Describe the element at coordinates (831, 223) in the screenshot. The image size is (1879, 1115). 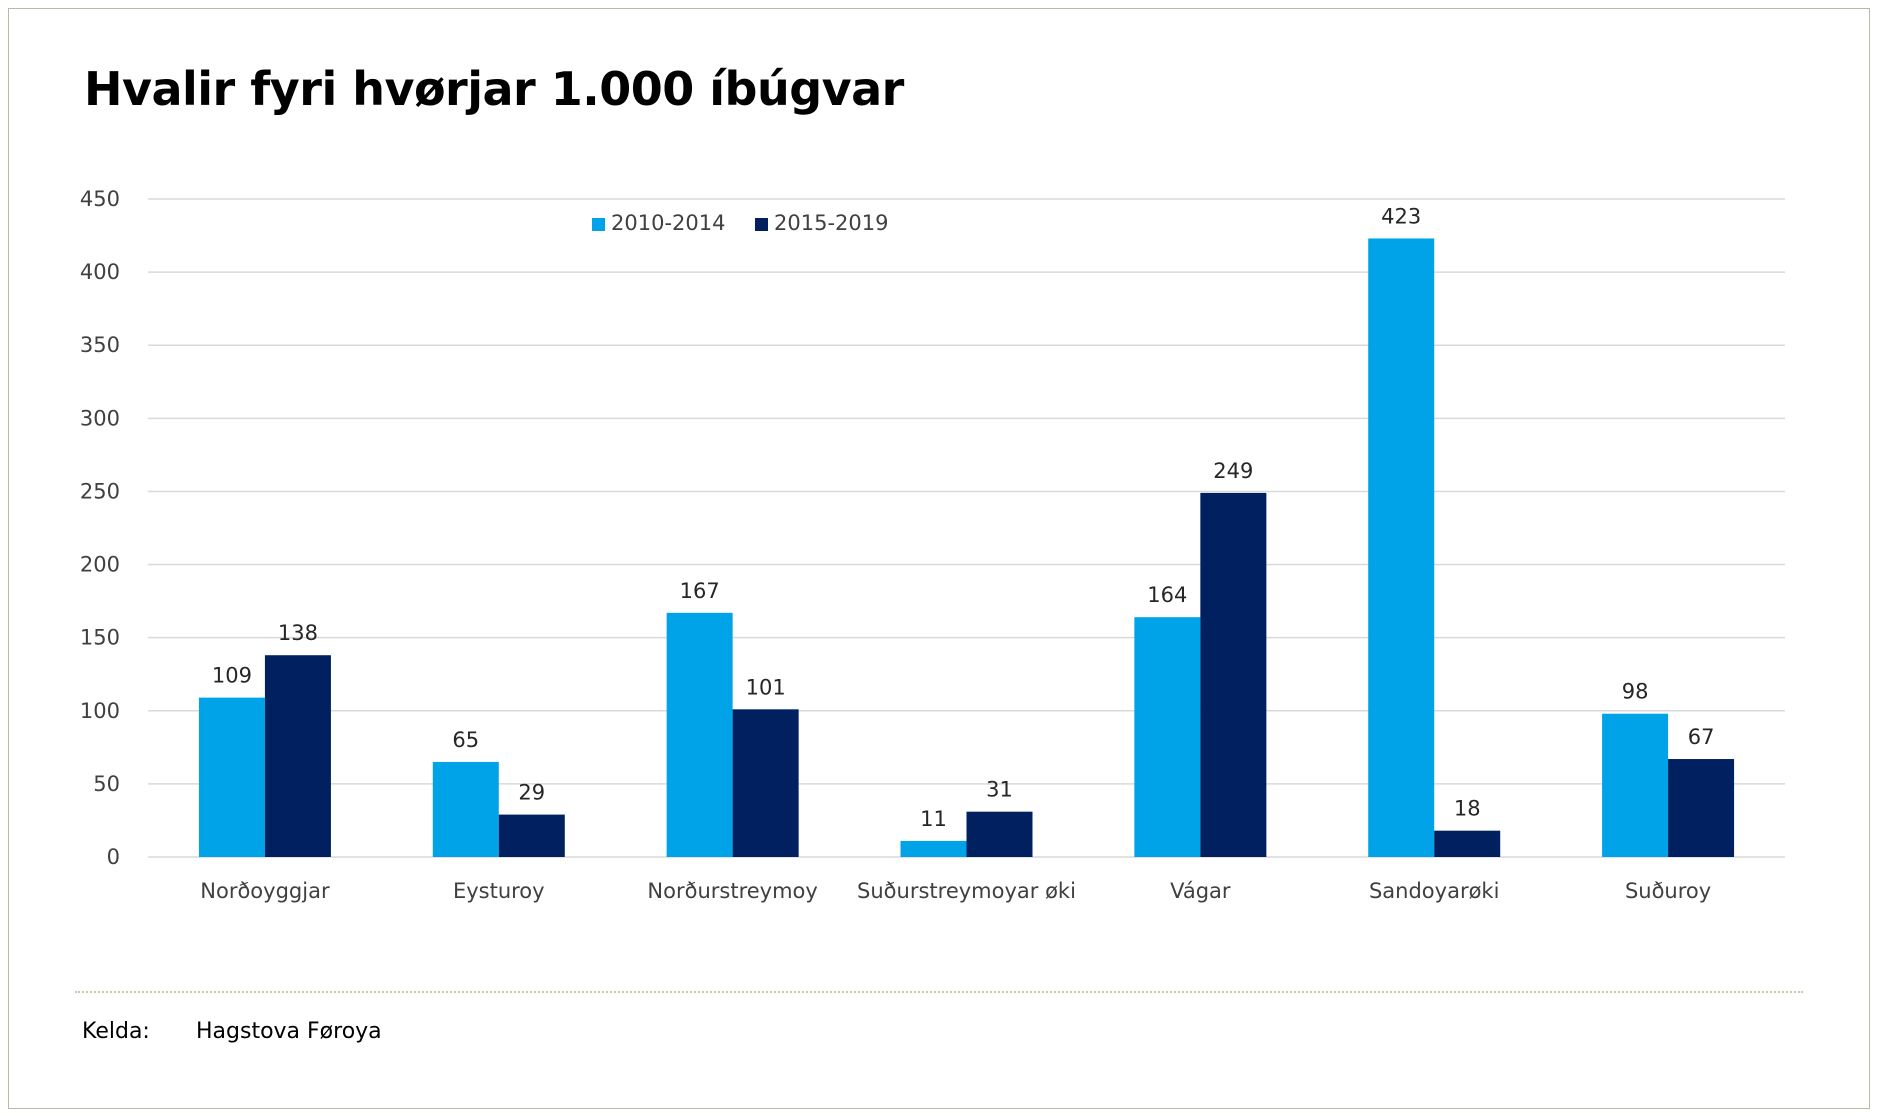
I see `legend-label: 2015-2019` at that location.